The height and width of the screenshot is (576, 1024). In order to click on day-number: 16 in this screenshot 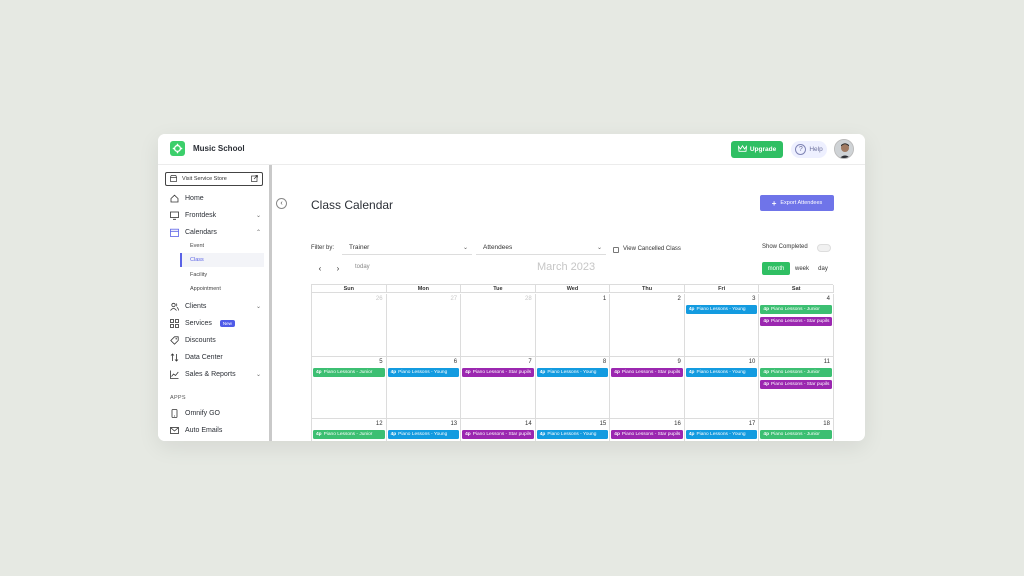, I will do `click(677, 424)`.